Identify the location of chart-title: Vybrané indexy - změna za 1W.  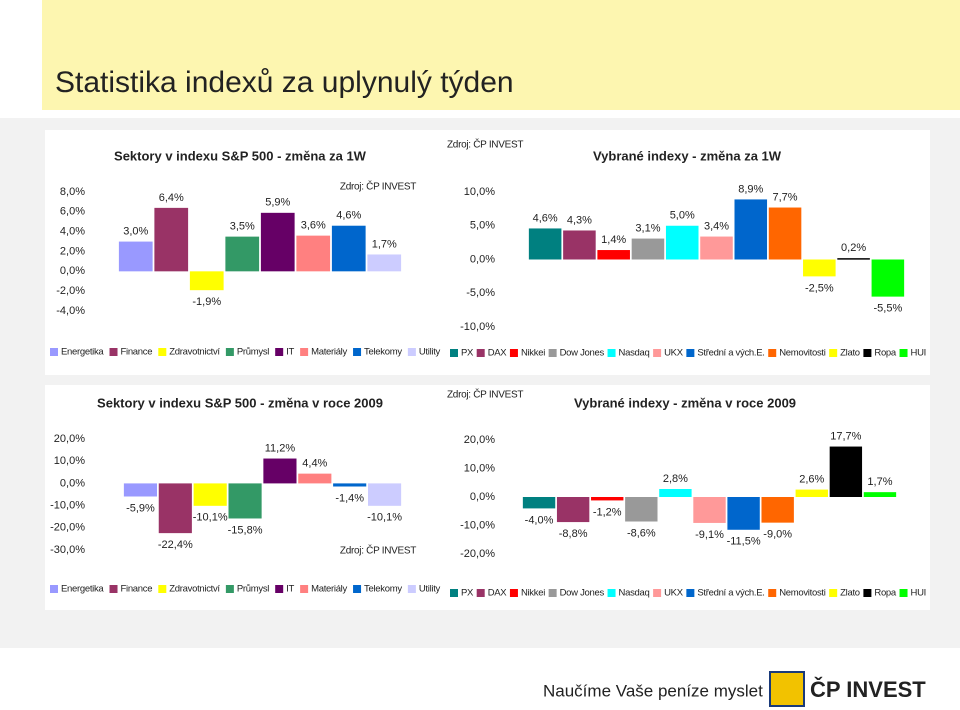
(687, 155).